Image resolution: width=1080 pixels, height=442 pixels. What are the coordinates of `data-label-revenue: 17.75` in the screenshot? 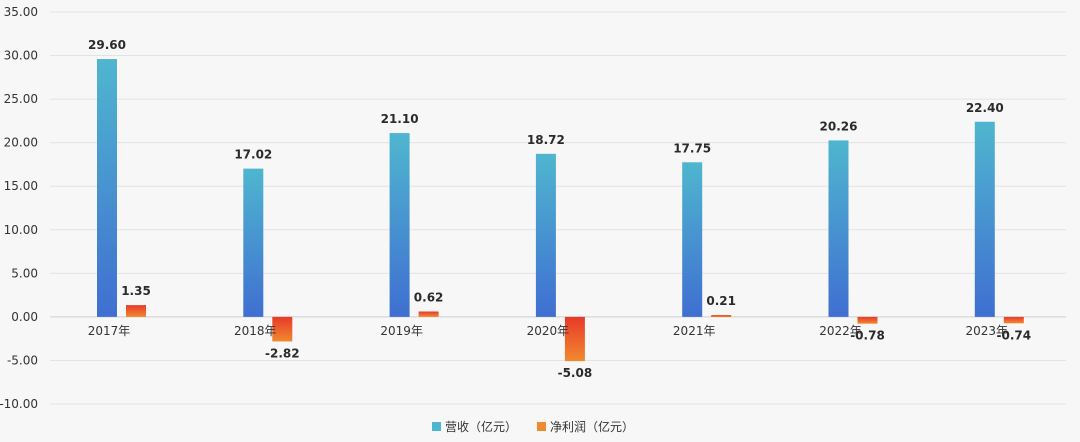 It's located at (692, 148).